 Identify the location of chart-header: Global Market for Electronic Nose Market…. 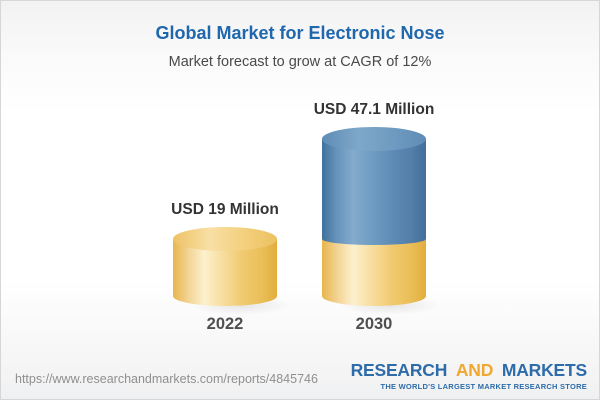
(300, 46).